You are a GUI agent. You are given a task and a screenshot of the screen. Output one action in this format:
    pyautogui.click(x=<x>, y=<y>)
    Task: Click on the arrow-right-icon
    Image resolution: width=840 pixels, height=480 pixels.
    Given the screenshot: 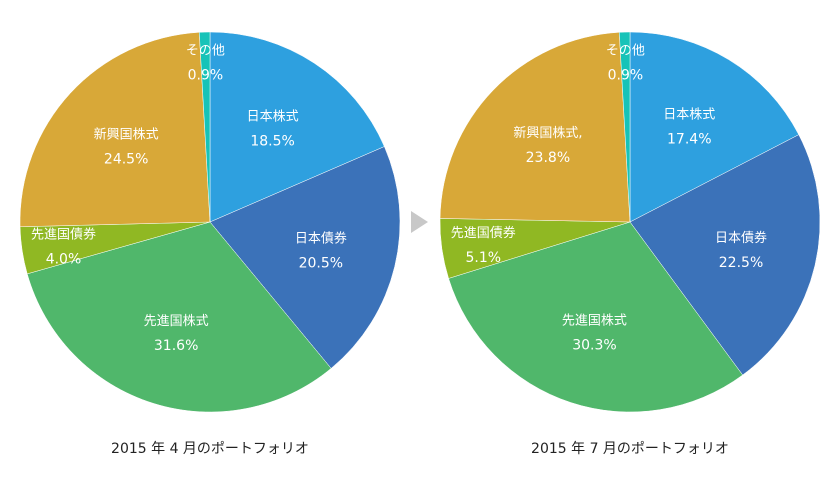 What is the action you would take?
    pyautogui.click(x=419, y=222)
    